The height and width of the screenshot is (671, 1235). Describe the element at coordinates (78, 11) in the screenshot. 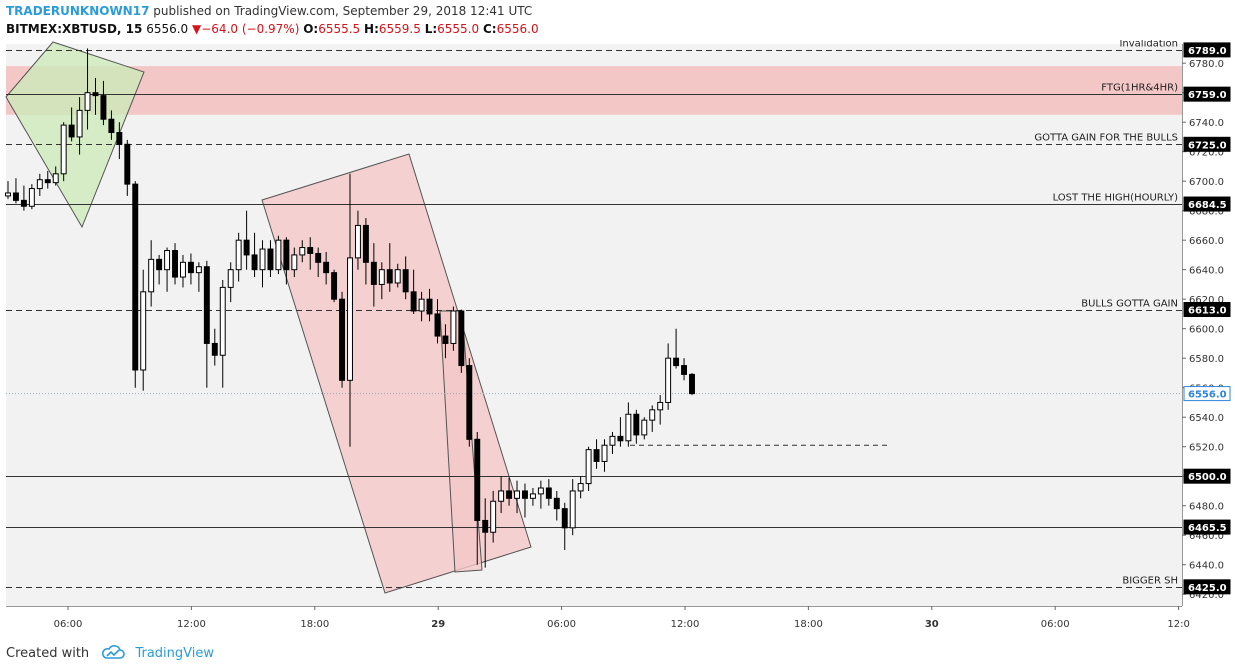

I see `author-name: TRADERUNKNOWN17` at that location.